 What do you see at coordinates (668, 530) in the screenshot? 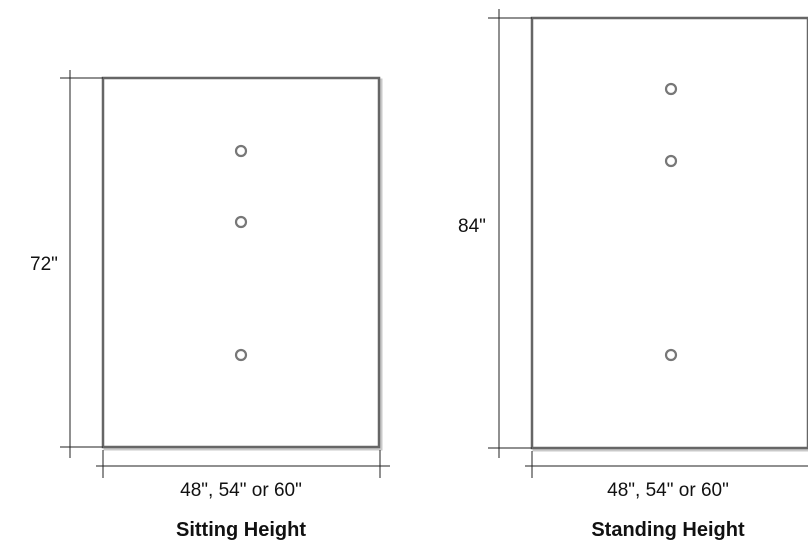
I see `standing-caption: Standing Height` at bounding box center [668, 530].